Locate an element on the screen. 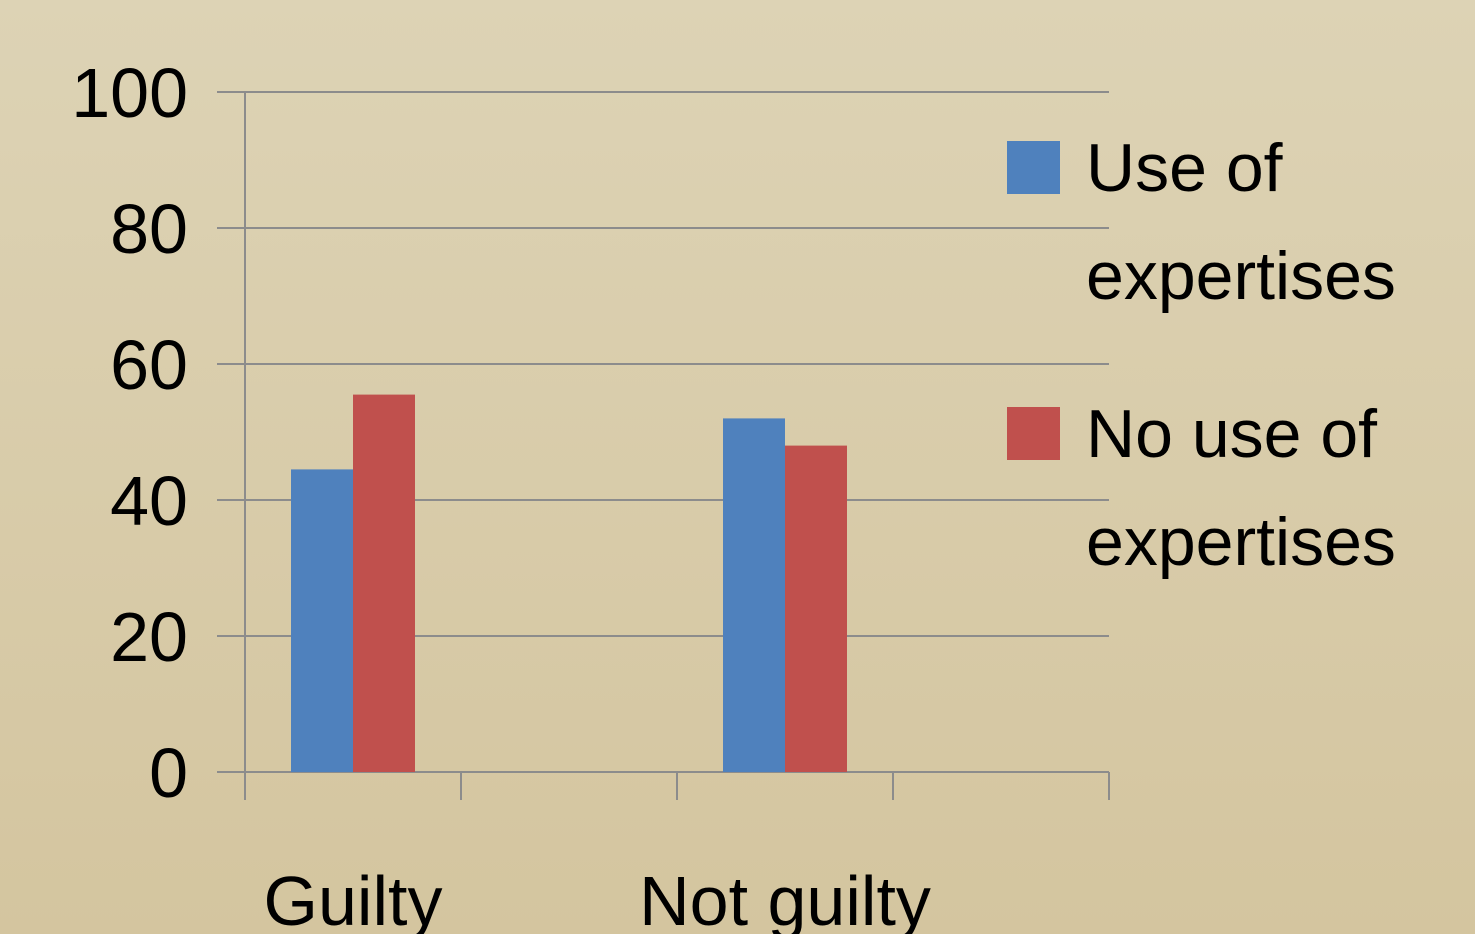 The height and width of the screenshot is (934, 1475). legend-label: No use of expertises is located at coordinates (1241, 488).